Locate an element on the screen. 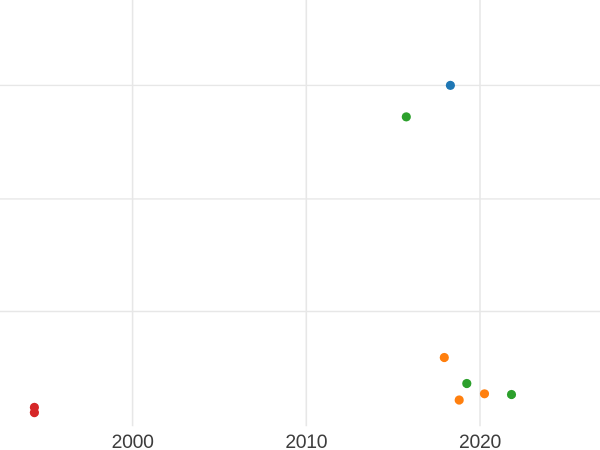  svg-text: 2010 is located at coordinates (306, 440).